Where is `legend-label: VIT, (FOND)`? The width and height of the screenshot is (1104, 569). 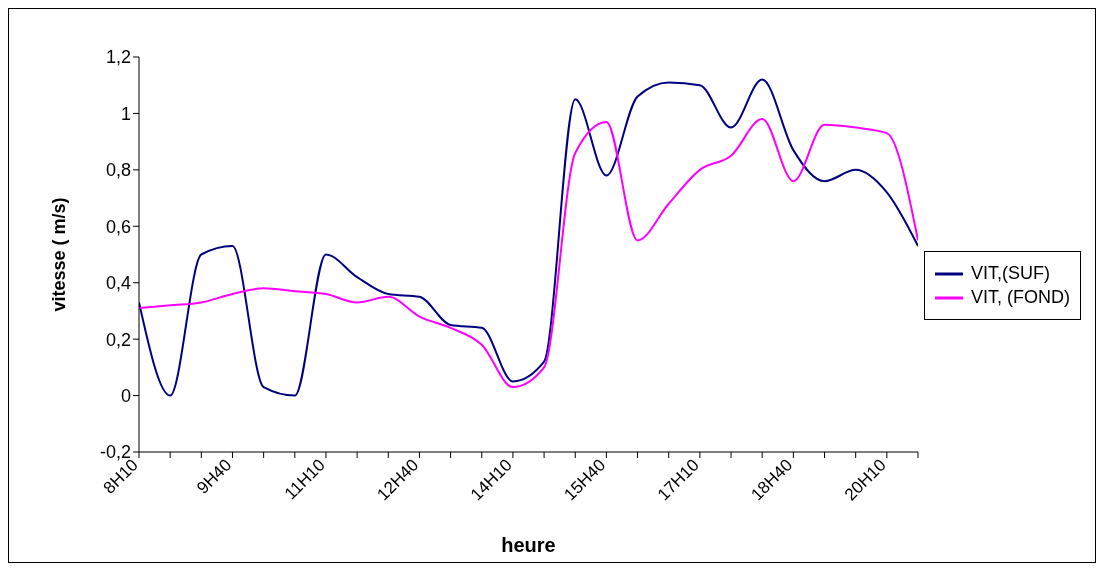 legend-label: VIT, (FOND) is located at coordinates (1020, 297).